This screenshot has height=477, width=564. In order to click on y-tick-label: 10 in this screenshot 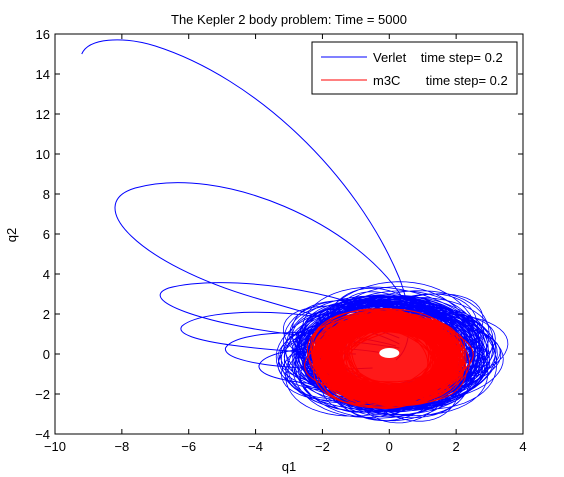, I will do `click(43, 154)`.